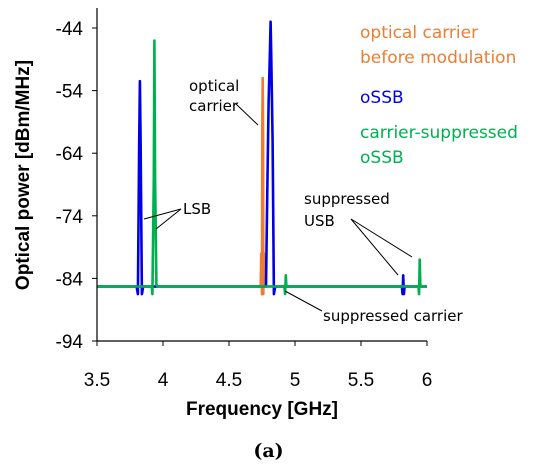  Describe the element at coordinates (214, 106) in the screenshot. I see `annotation-optical-carrier-line2: carrier` at that location.